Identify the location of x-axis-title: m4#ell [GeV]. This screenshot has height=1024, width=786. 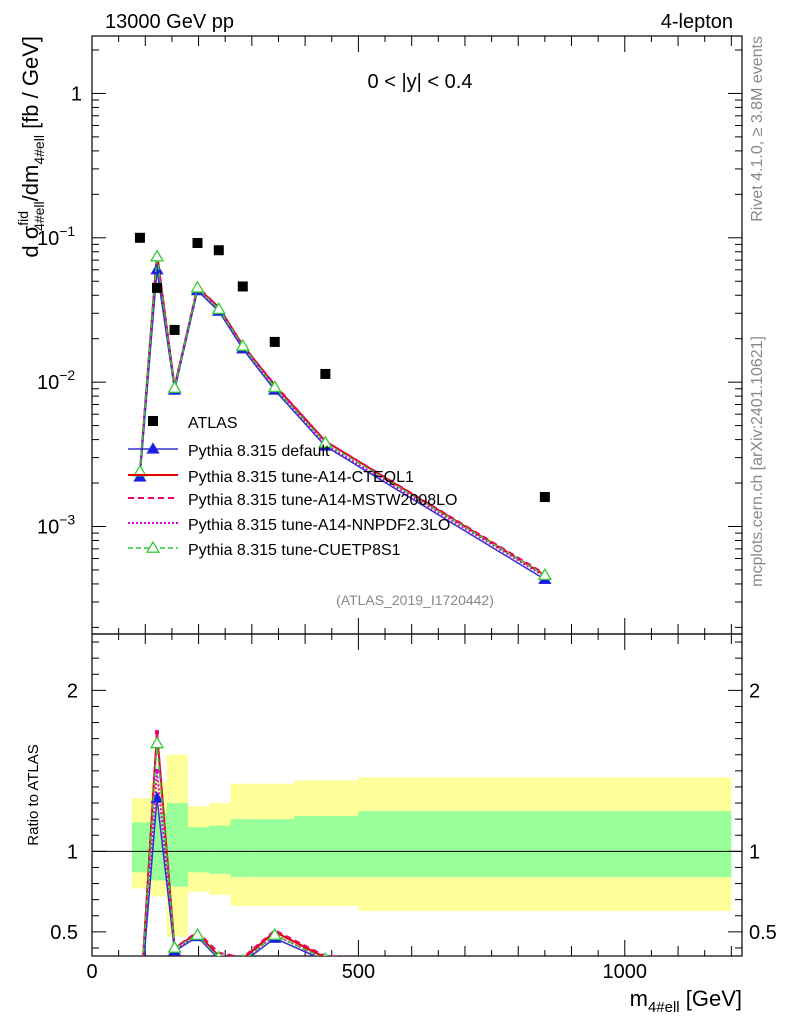
(686, 1001).